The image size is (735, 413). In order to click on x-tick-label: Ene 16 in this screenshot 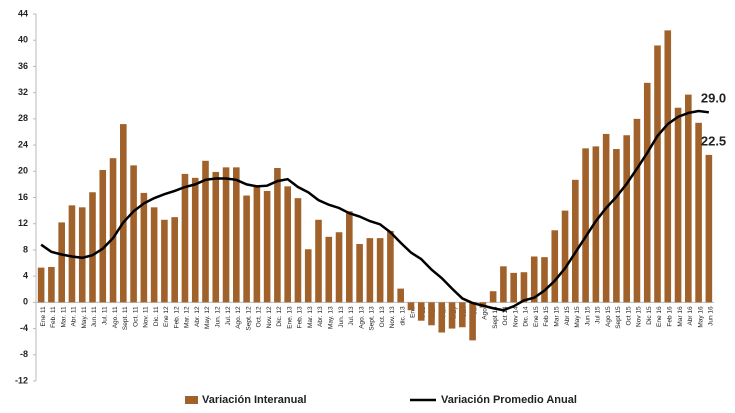, I will do `click(659, 316)`.